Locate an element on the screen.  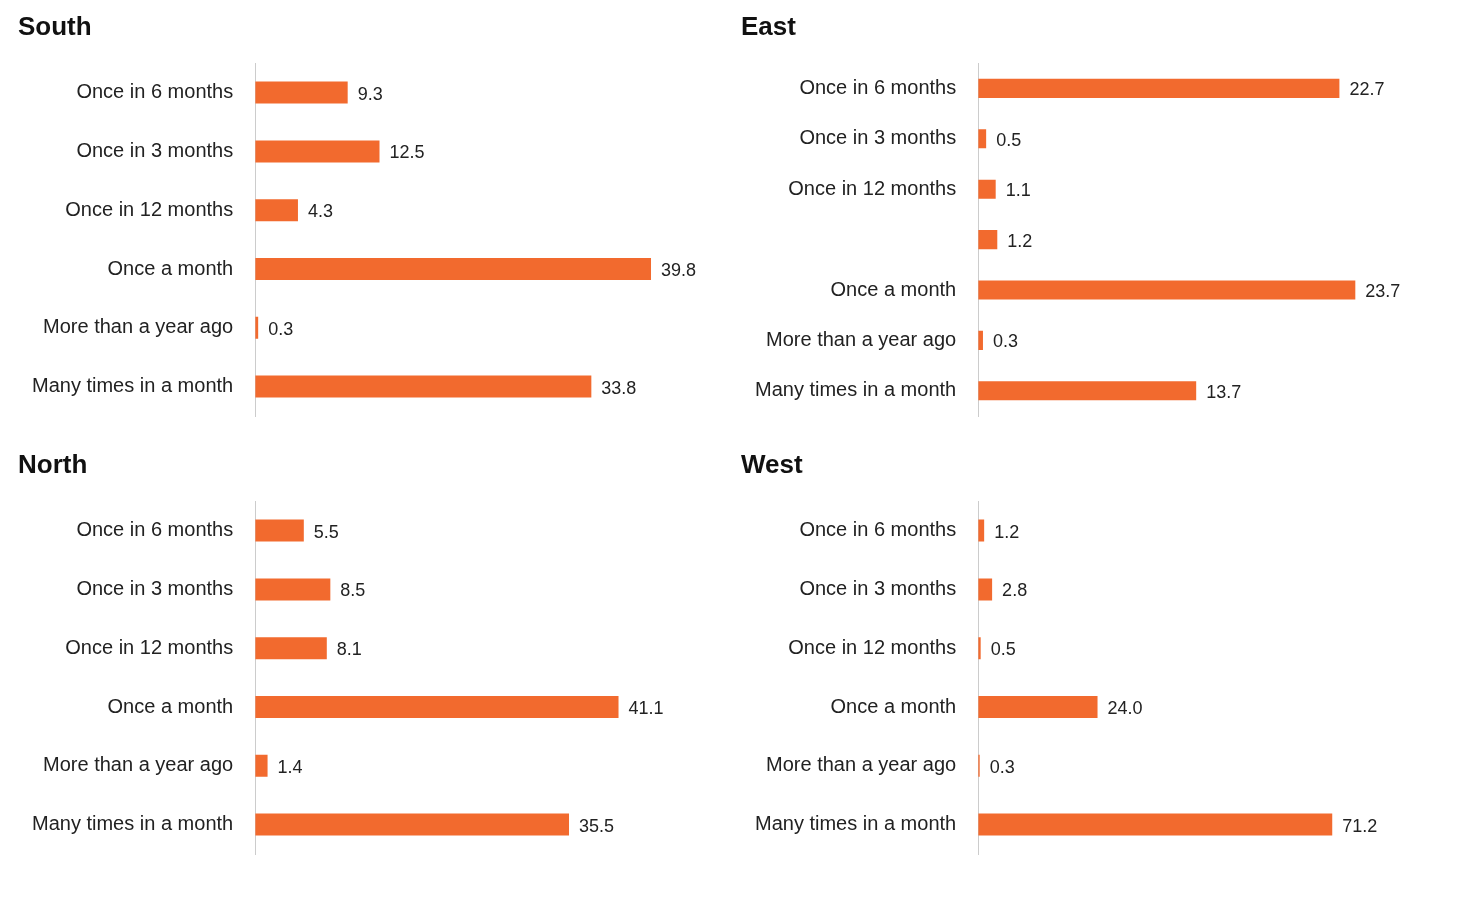
chart-title: South is located at coordinates (55, 25).